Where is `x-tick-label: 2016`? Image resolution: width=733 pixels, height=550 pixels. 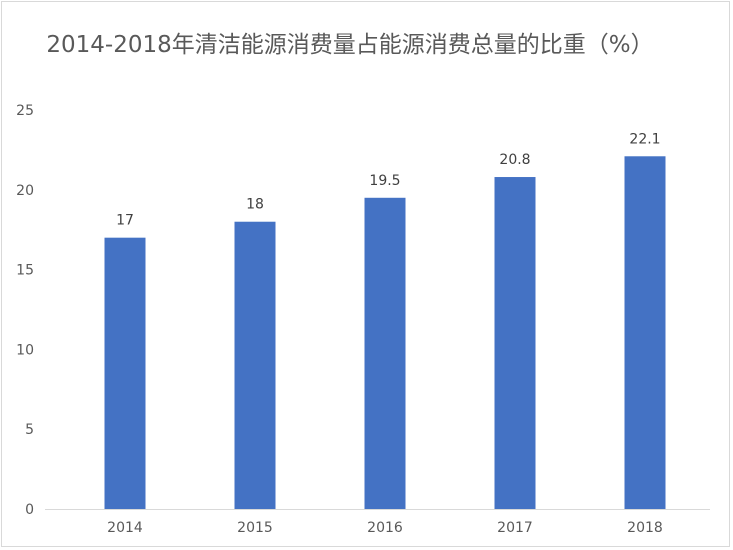
x-tick-label: 2016 is located at coordinates (385, 528).